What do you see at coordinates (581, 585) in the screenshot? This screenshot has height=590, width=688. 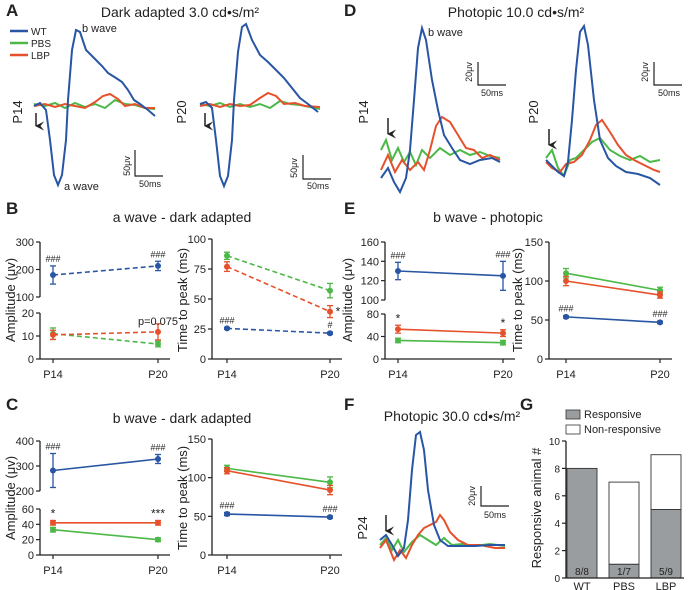 I see `x-tick-label: WT` at bounding box center [581, 585].